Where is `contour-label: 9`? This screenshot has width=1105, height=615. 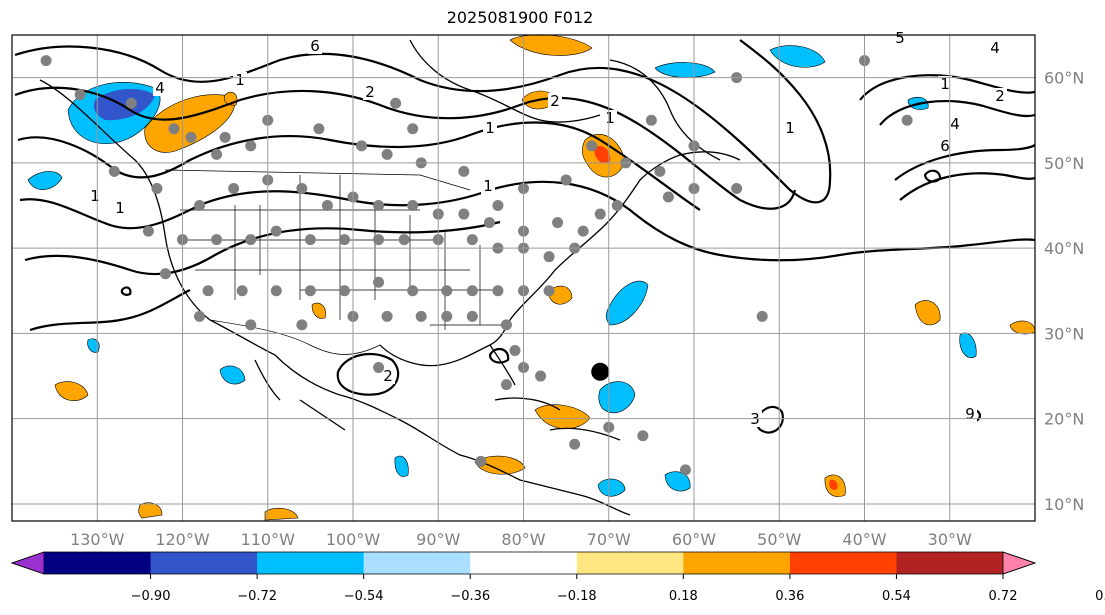
contour-label: 9 is located at coordinates (970, 414).